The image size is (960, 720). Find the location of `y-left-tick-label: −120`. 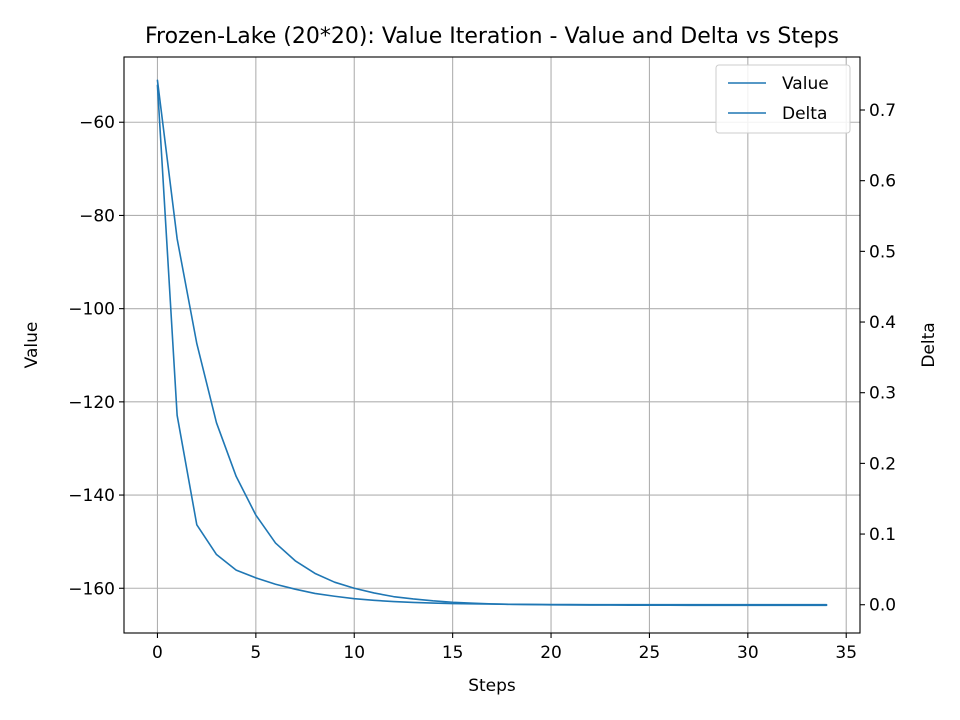

y-left-tick-label: −120 is located at coordinates (91, 403).